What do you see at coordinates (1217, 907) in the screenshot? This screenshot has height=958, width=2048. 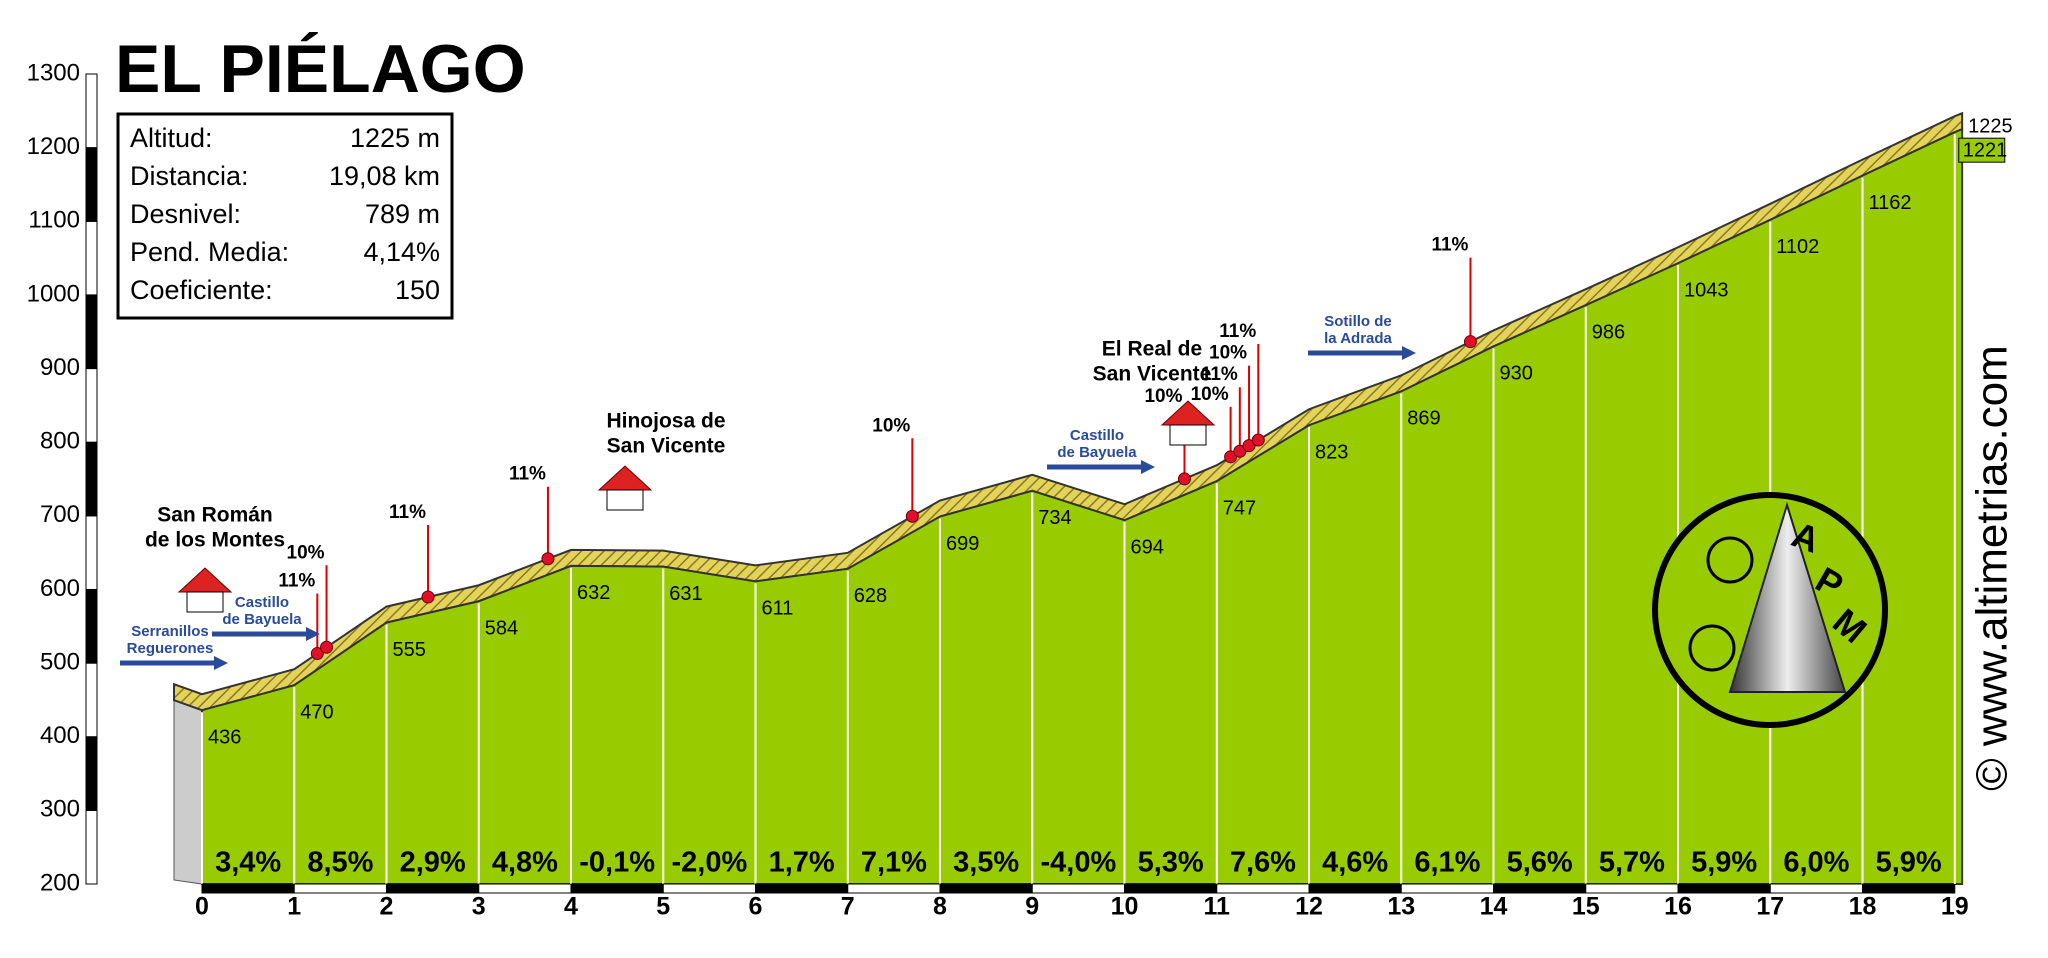 I see `x-tick-label: 11` at bounding box center [1217, 907].